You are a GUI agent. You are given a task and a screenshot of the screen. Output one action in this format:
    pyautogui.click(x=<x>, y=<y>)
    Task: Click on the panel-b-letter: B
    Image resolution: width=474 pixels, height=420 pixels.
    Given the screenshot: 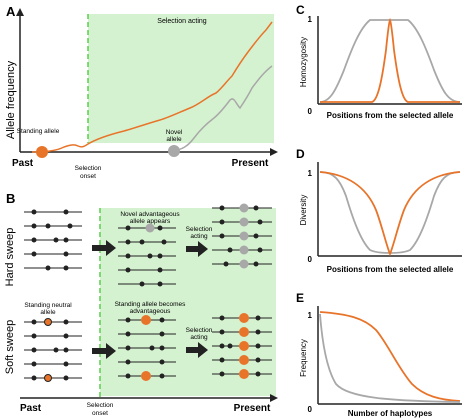 What is the action you would take?
    pyautogui.click(x=10, y=198)
    